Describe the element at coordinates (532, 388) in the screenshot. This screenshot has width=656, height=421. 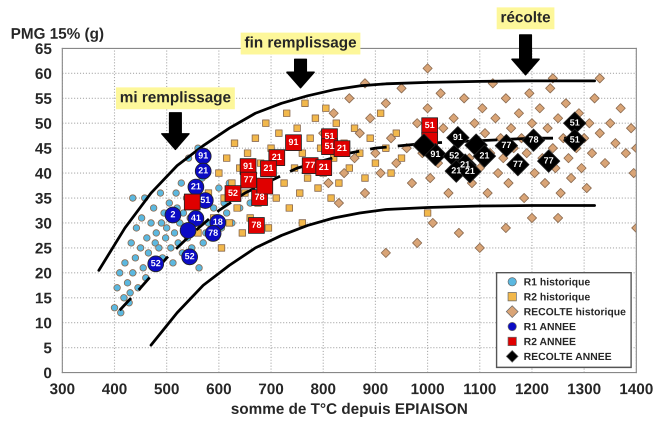
I see `x-tick-label: 1200` at that location.